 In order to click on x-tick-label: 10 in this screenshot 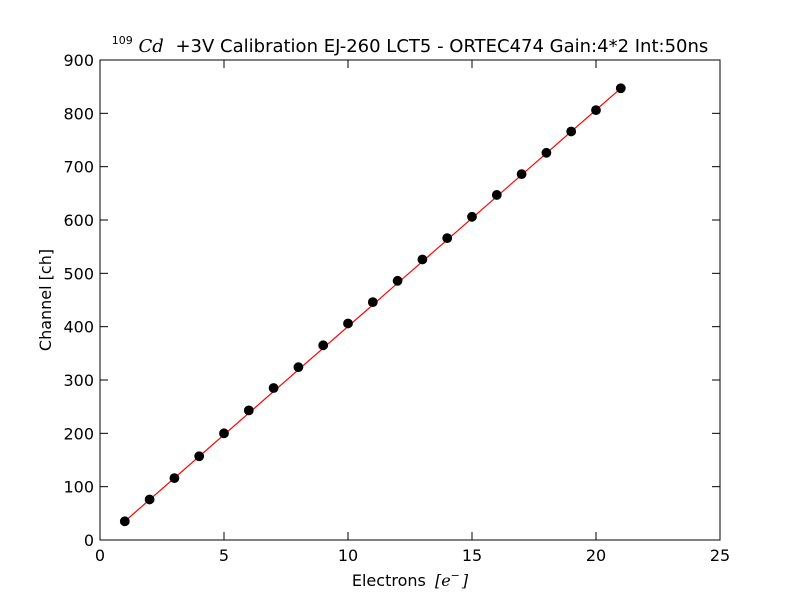, I will do `click(348, 555)`.